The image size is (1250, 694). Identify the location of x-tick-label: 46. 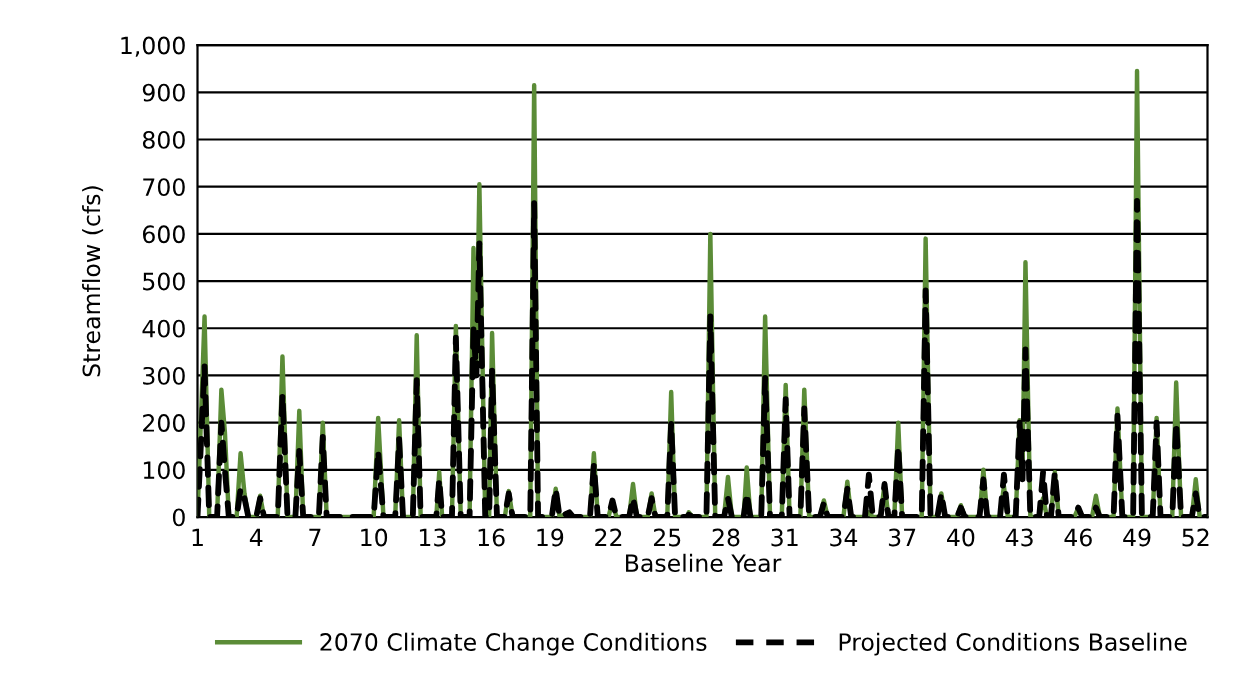
(1078, 537).